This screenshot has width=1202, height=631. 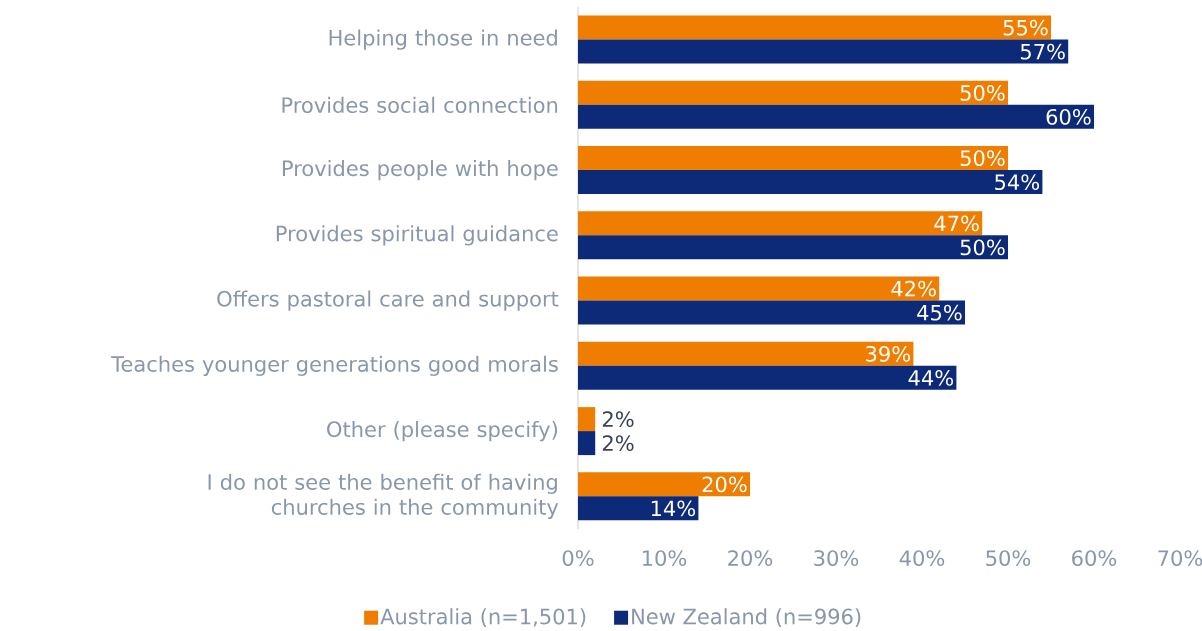 What do you see at coordinates (673, 508) in the screenshot?
I see `data-label: 14%` at bounding box center [673, 508].